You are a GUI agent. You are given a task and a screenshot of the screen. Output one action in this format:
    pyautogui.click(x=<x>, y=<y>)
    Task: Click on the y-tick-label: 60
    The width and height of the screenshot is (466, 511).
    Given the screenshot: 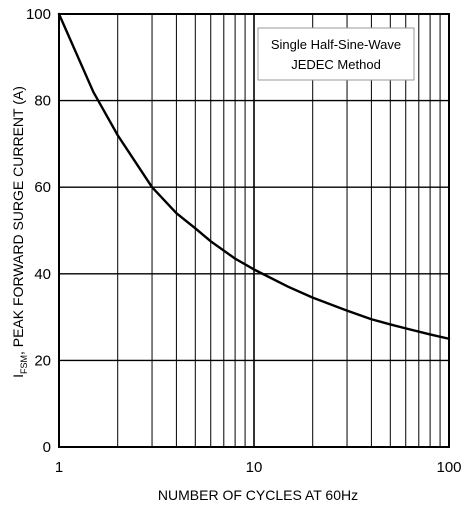 What is the action you would take?
    pyautogui.click(x=42, y=187)
    